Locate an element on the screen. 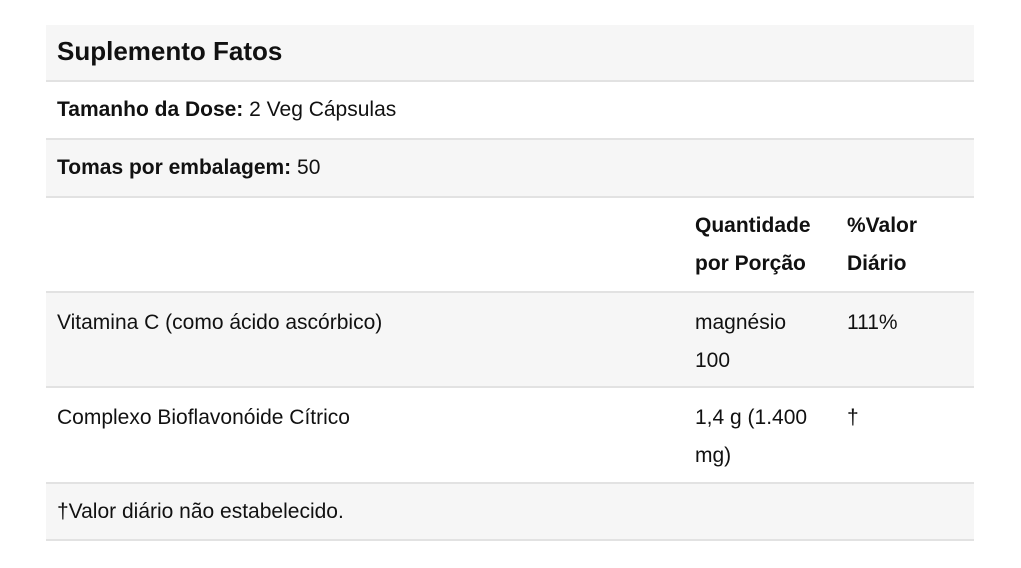 Image resolution: width=1021 pixels, height=568 pixels. ingredient-name: Complexo Bioflavonóide Cítrico is located at coordinates (203, 417).